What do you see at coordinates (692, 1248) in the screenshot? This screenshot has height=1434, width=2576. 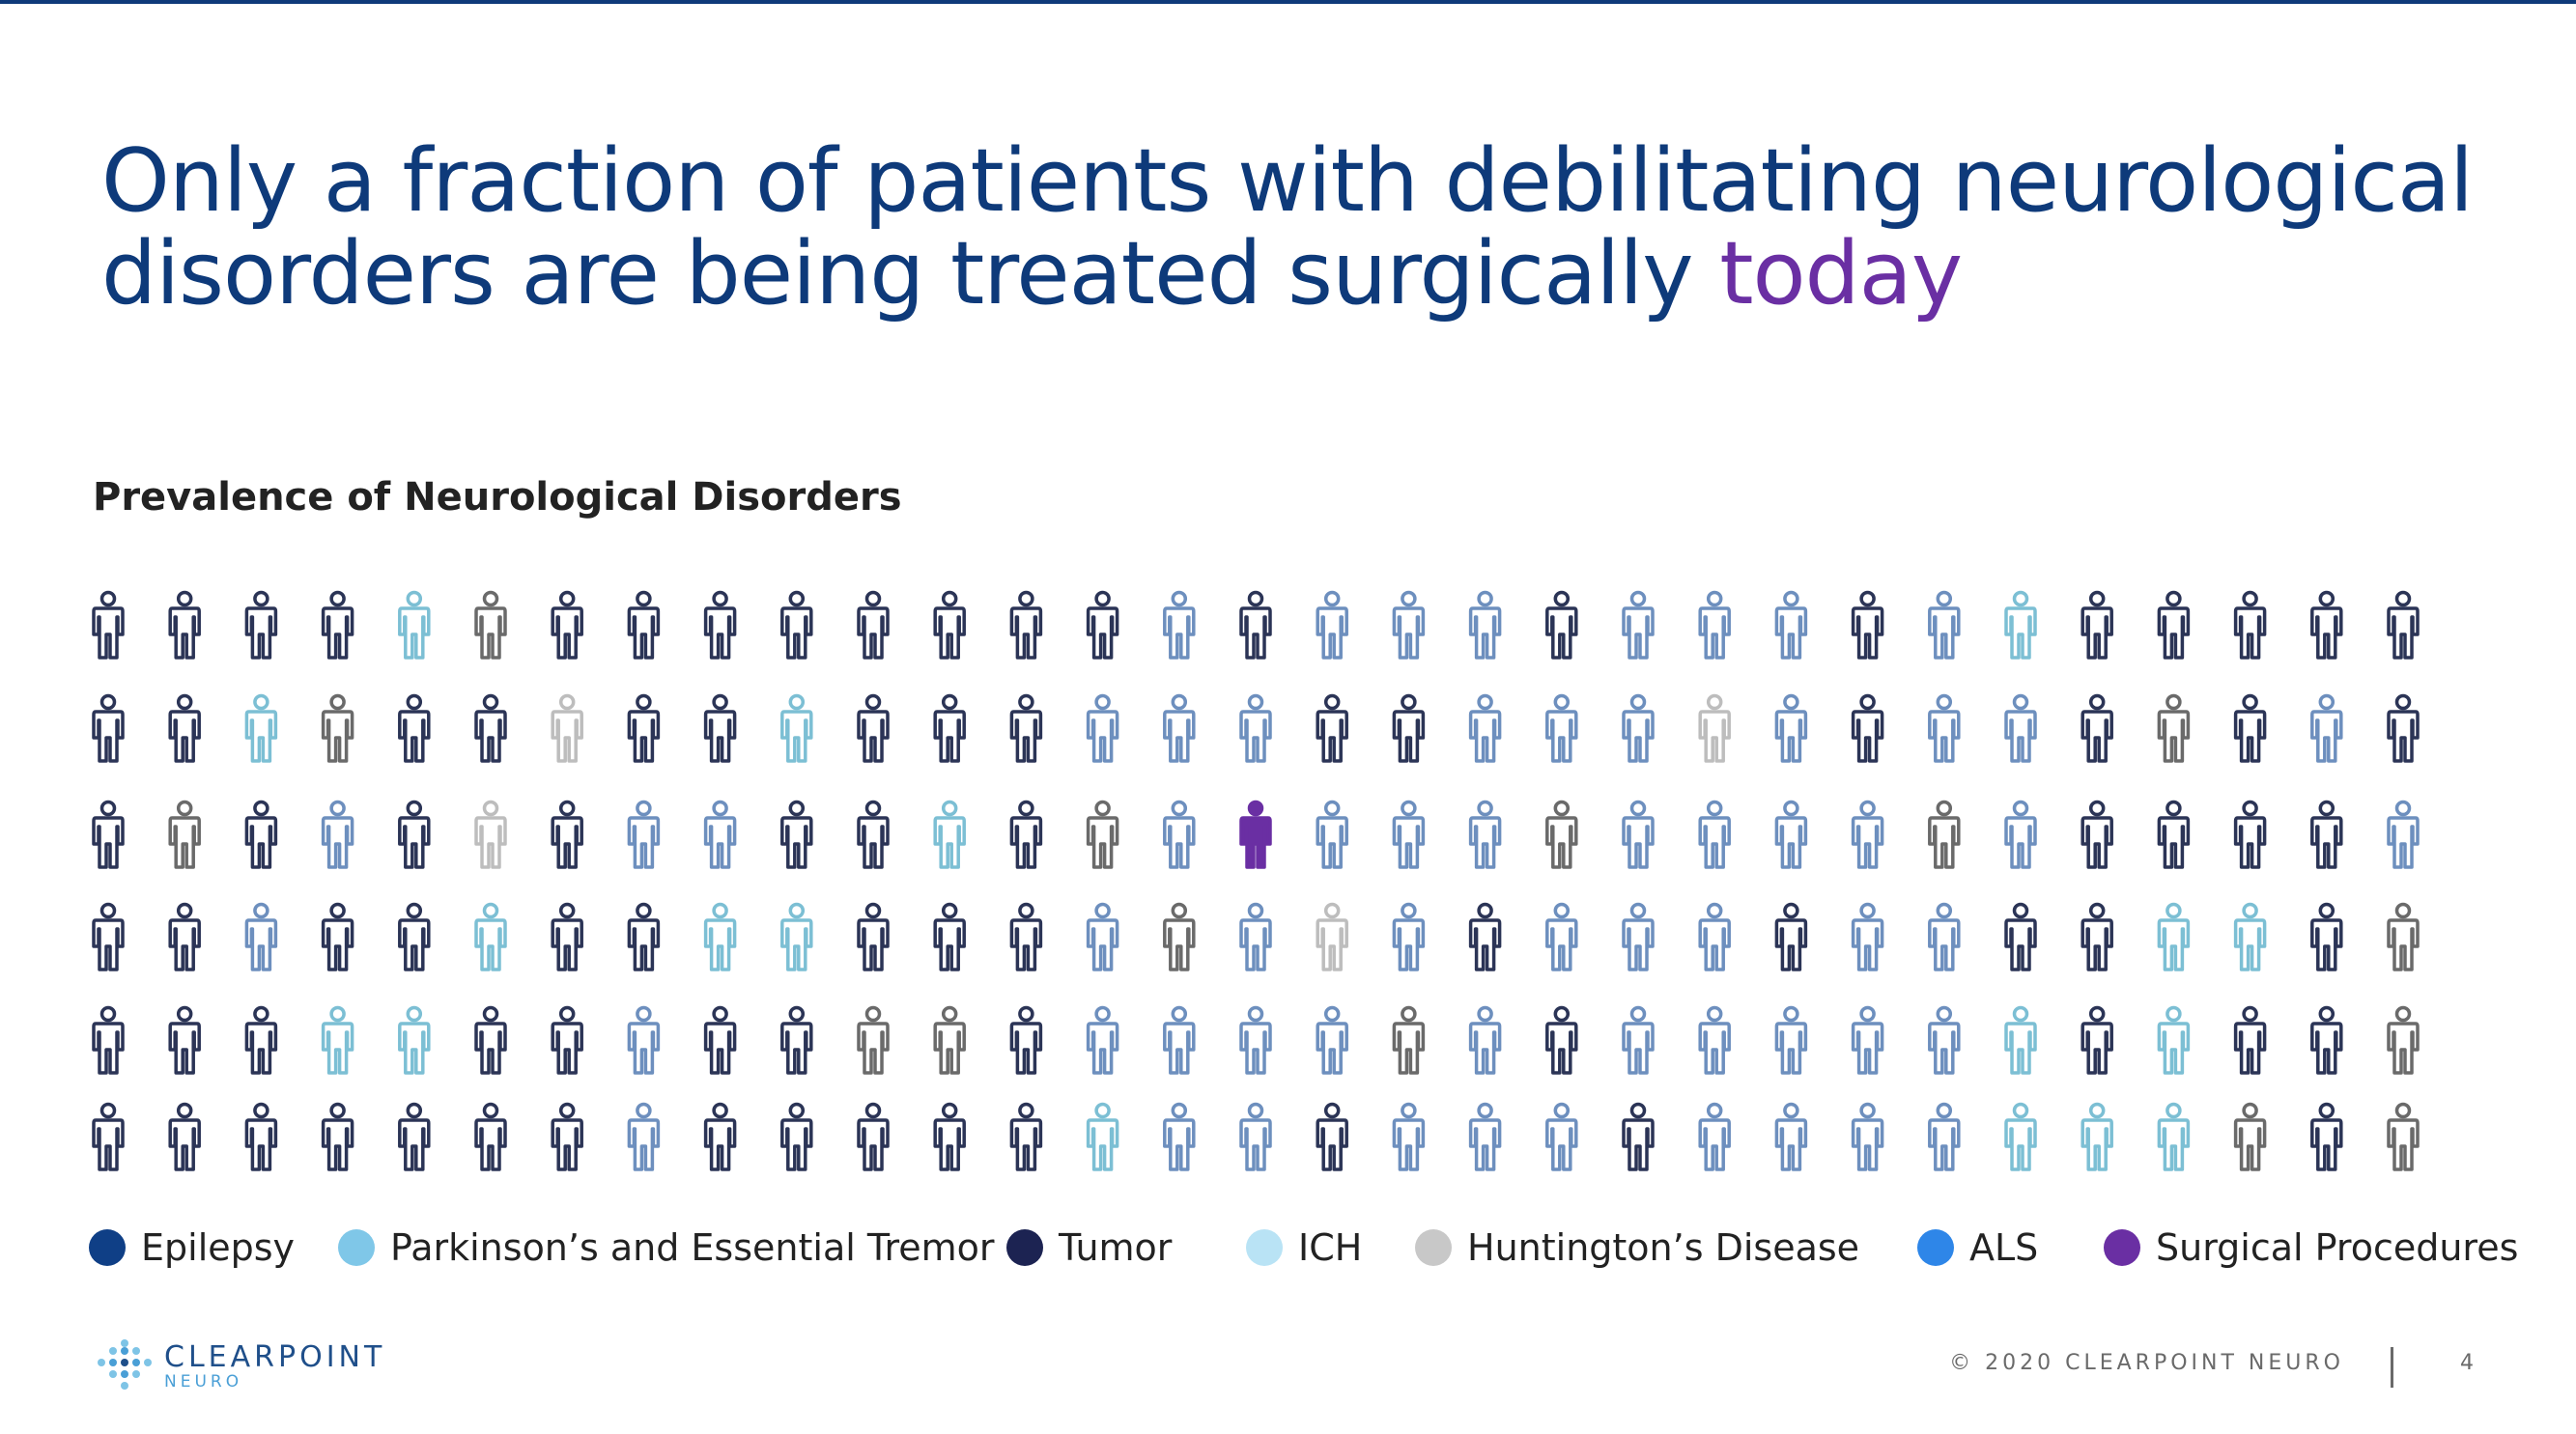 I see `legend-label: Parkinson’s and Essential Tremor` at bounding box center [692, 1248].